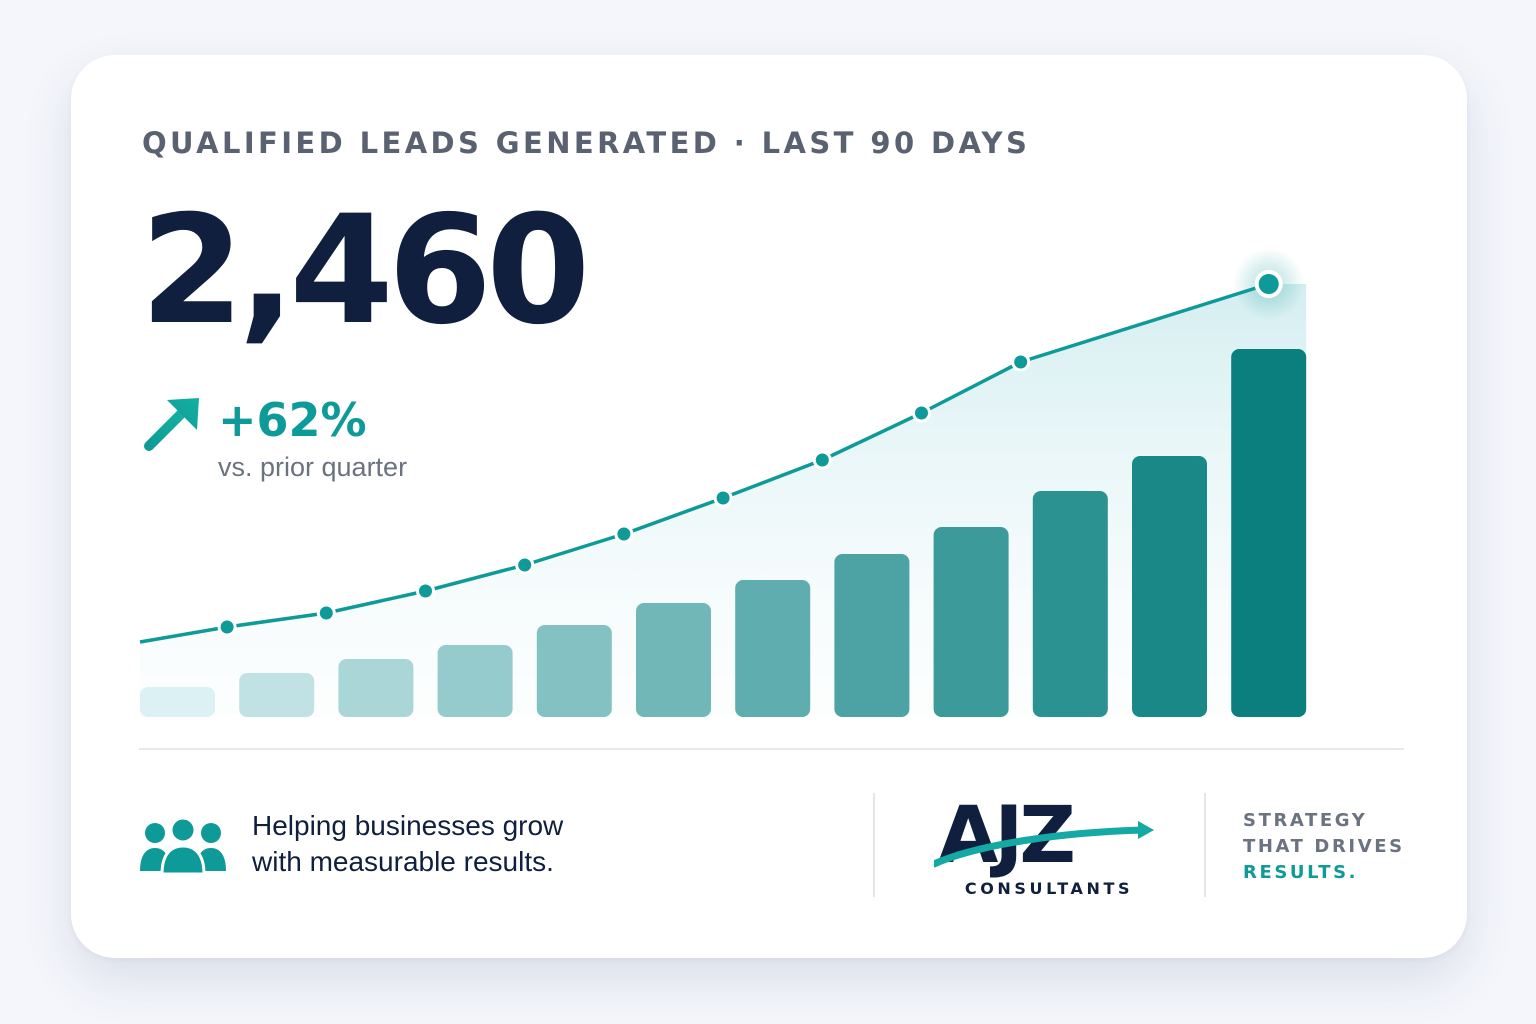 The height and width of the screenshot is (1024, 1536). What do you see at coordinates (1301, 872) in the screenshot?
I see `slogan-line-3: RESULTS.` at bounding box center [1301, 872].